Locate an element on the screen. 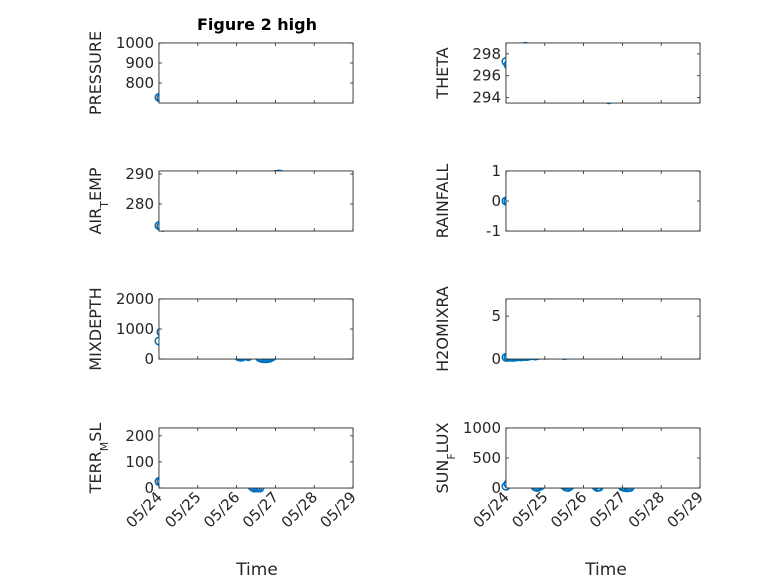  y-tick-label: 200 is located at coordinates (139, 436).